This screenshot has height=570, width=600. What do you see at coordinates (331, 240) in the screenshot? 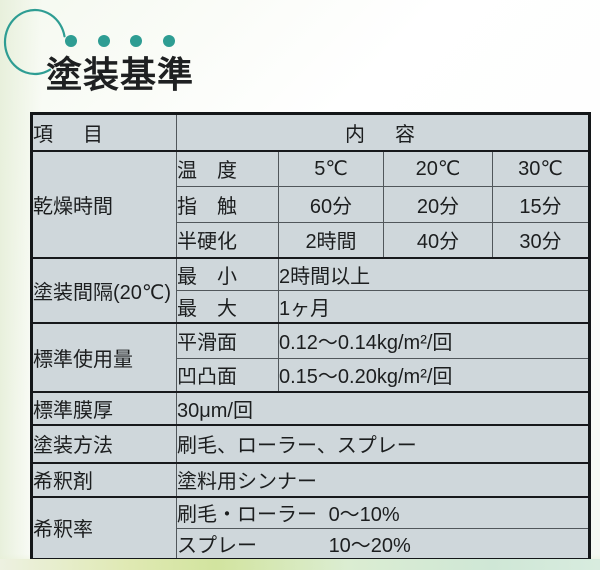
I see `drying-semicure-v1: 2時間` at bounding box center [331, 240].